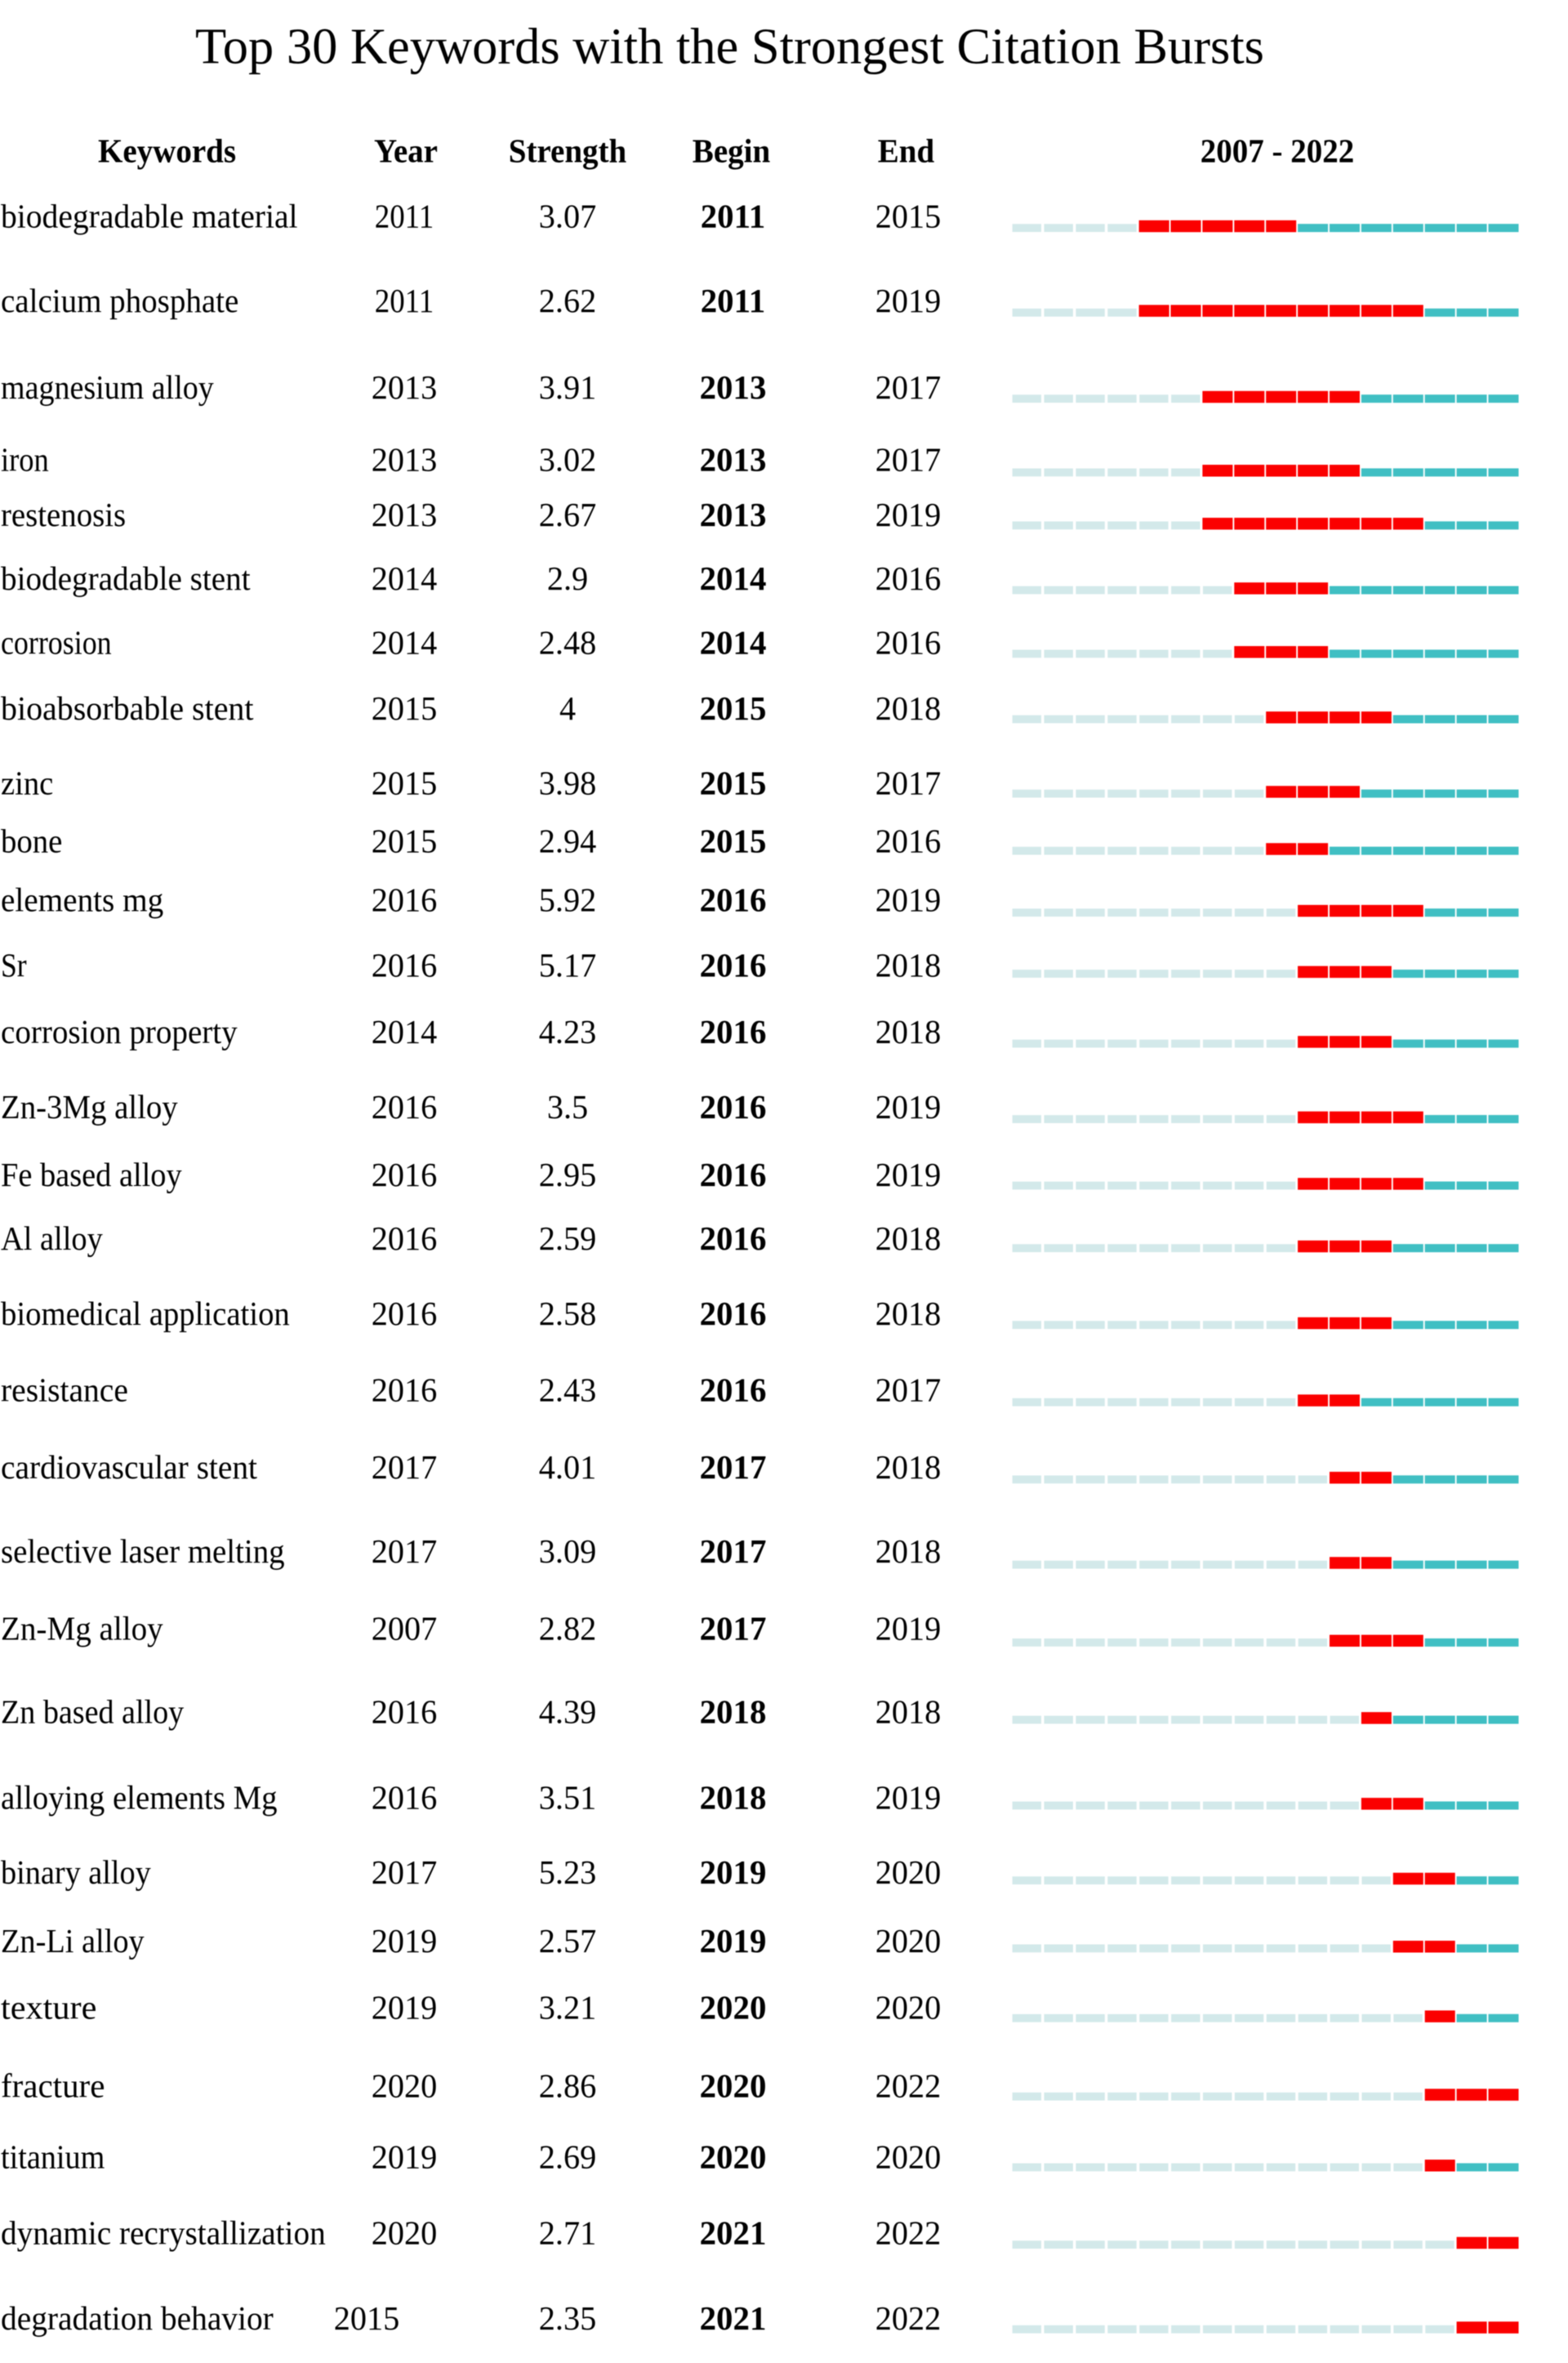 This screenshot has width=1568, height=2363. I want to click on svg-text: biodegradable stent, so click(126, 578).